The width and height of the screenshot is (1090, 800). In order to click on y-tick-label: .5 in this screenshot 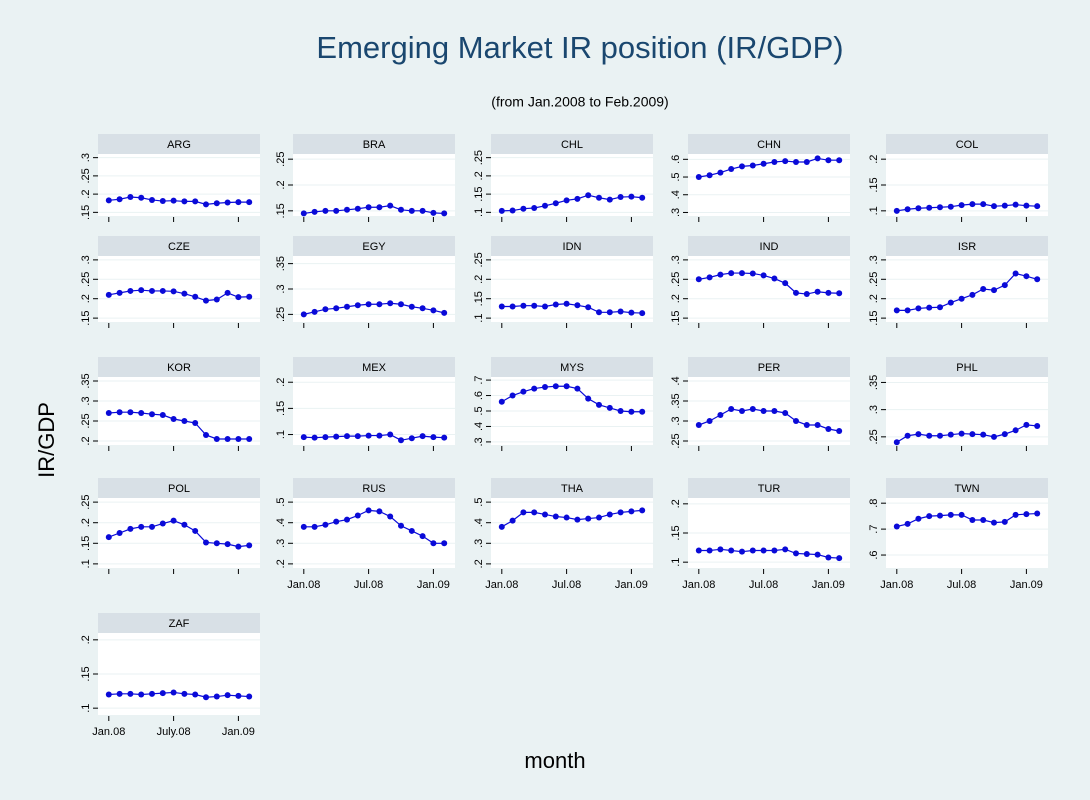, I will do `click(281, 502)`.